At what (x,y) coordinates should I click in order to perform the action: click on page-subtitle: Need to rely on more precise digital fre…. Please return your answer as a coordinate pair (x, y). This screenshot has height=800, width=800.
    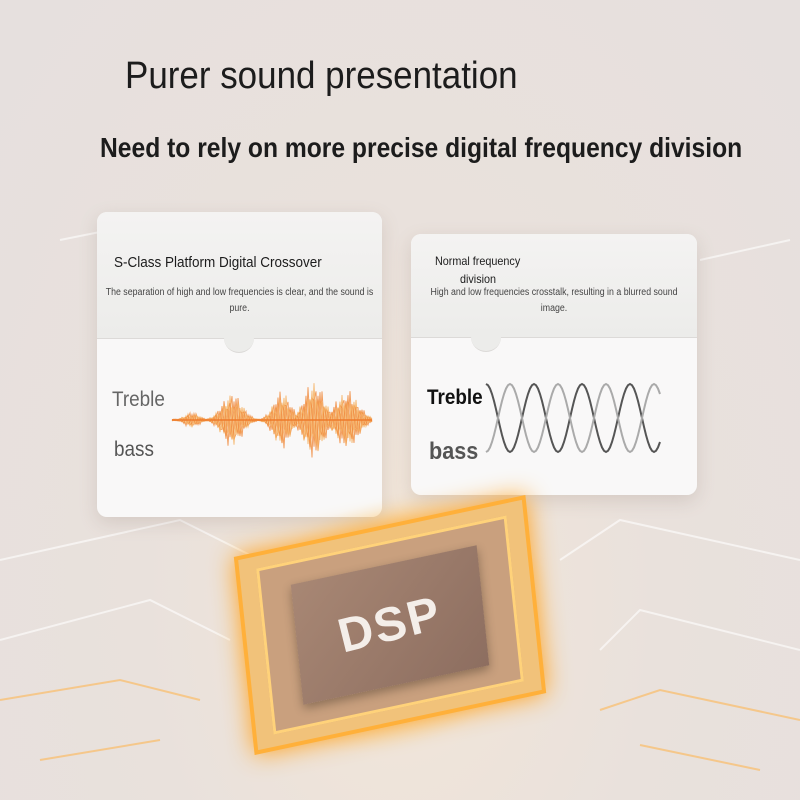
    Looking at the image, I should click on (421, 147).